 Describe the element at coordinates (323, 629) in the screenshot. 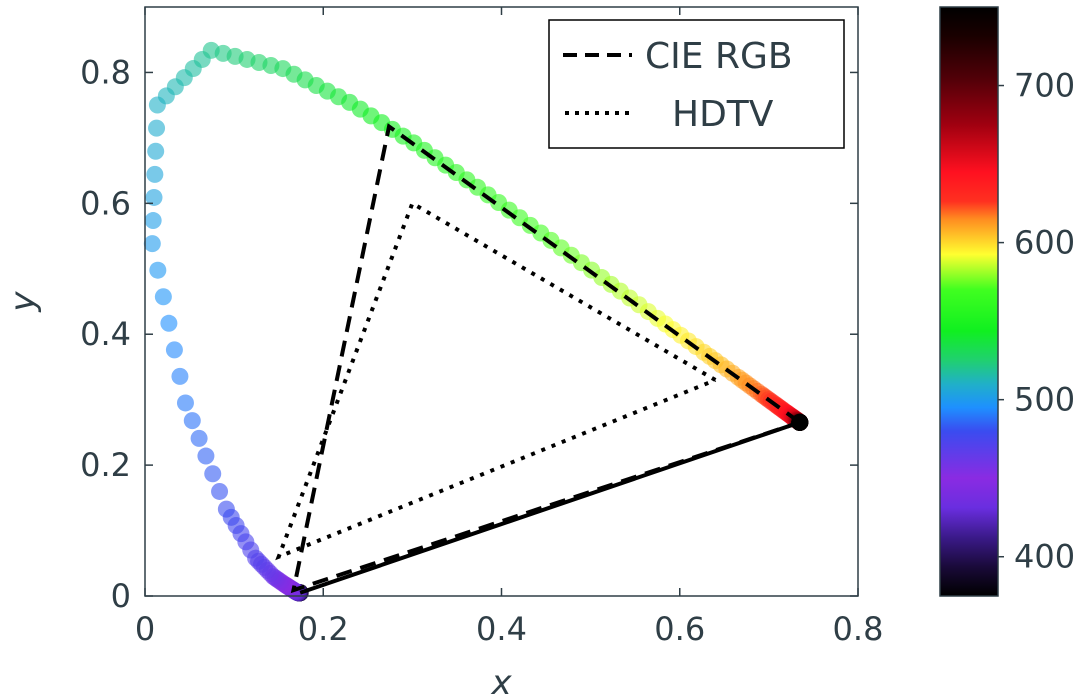

I see `x-tick-label-1: 0.2` at that location.